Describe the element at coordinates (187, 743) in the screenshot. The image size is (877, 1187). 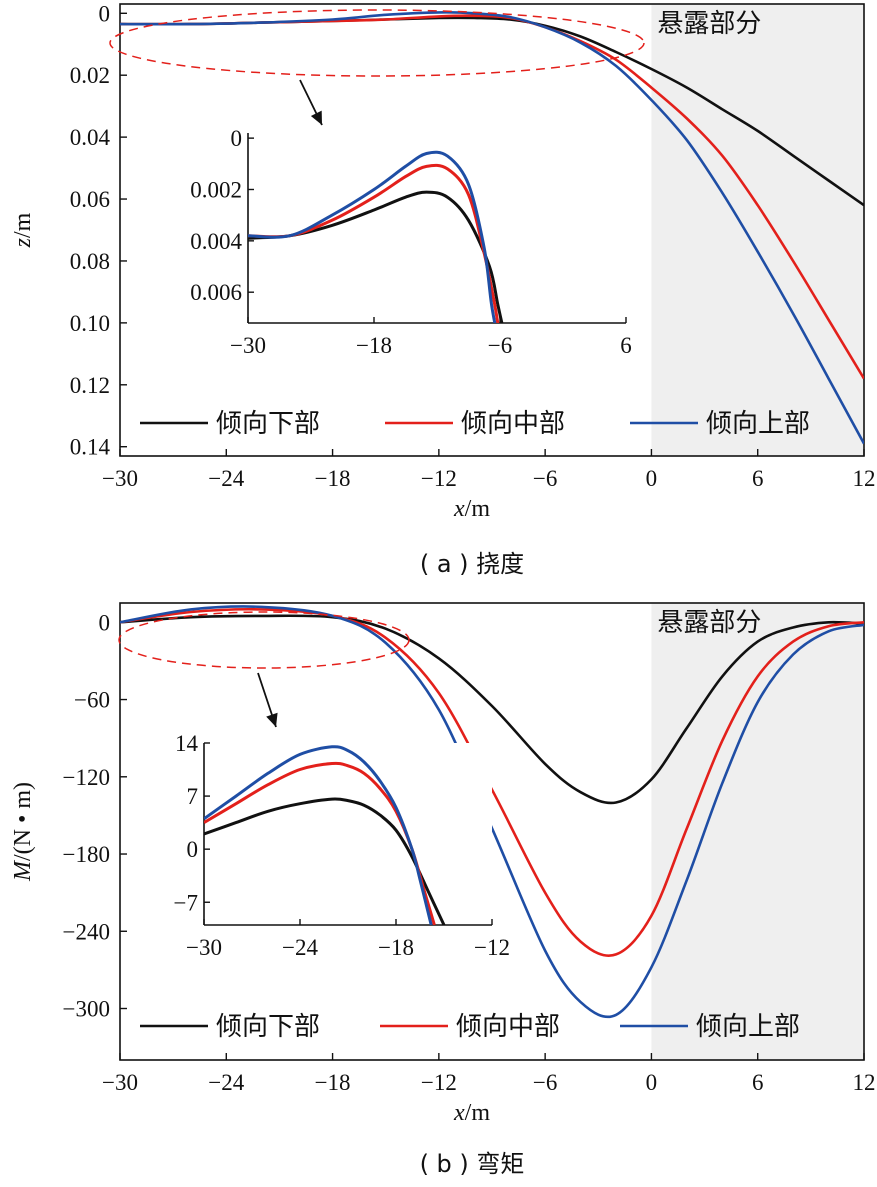
I see `inset-y-tick-label: 14` at that location.